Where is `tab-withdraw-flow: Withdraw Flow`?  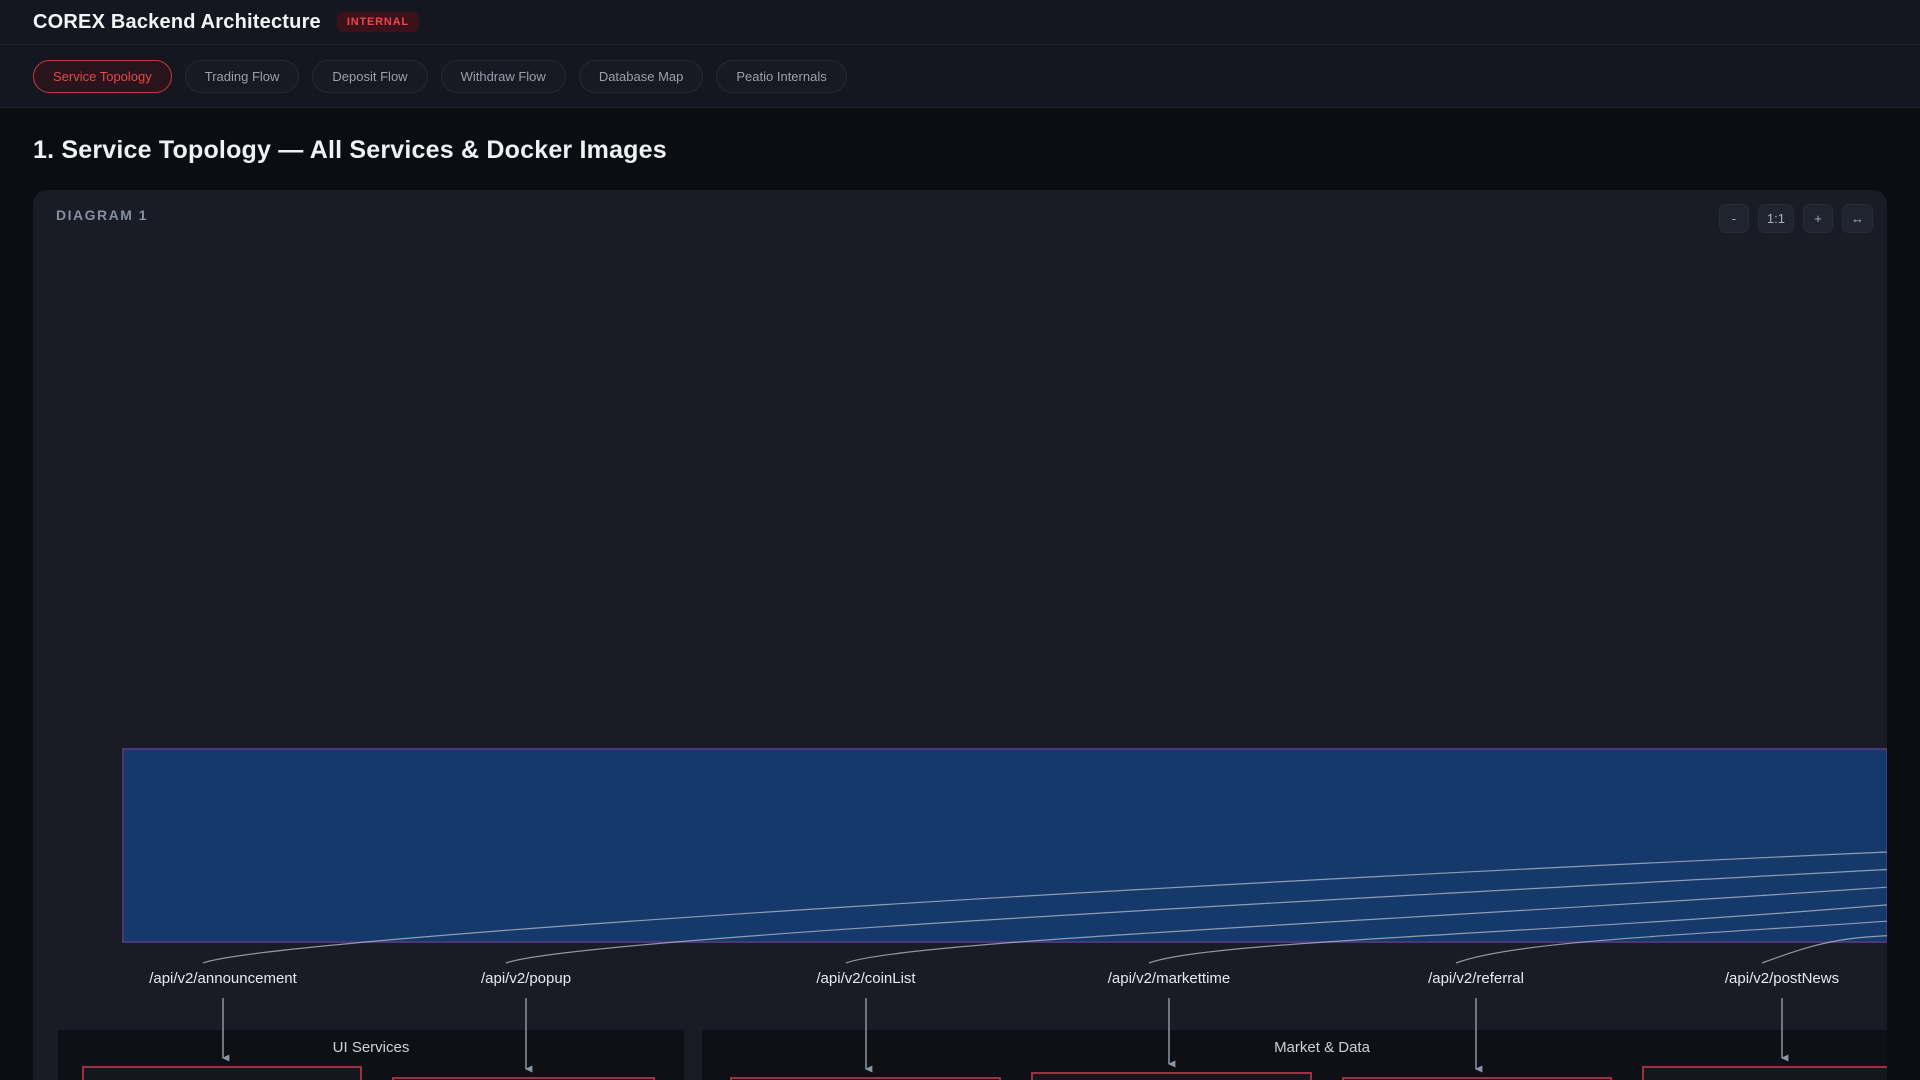 tab-withdraw-flow: Withdraw Flow is located at coordinates (503, 76).